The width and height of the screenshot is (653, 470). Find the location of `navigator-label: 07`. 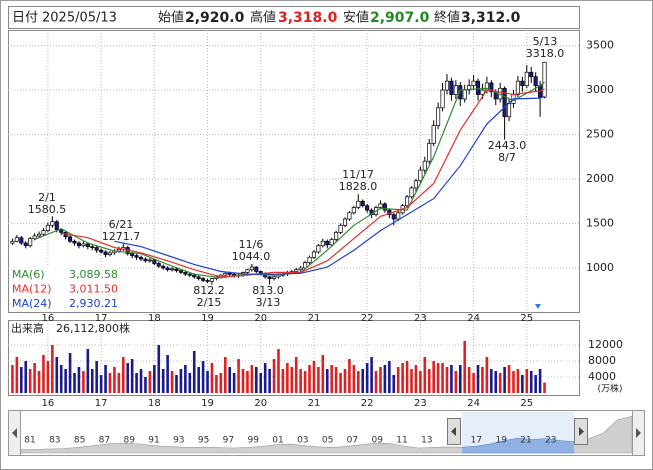

navigator-label: 07 is located at coordinates (352, 441).